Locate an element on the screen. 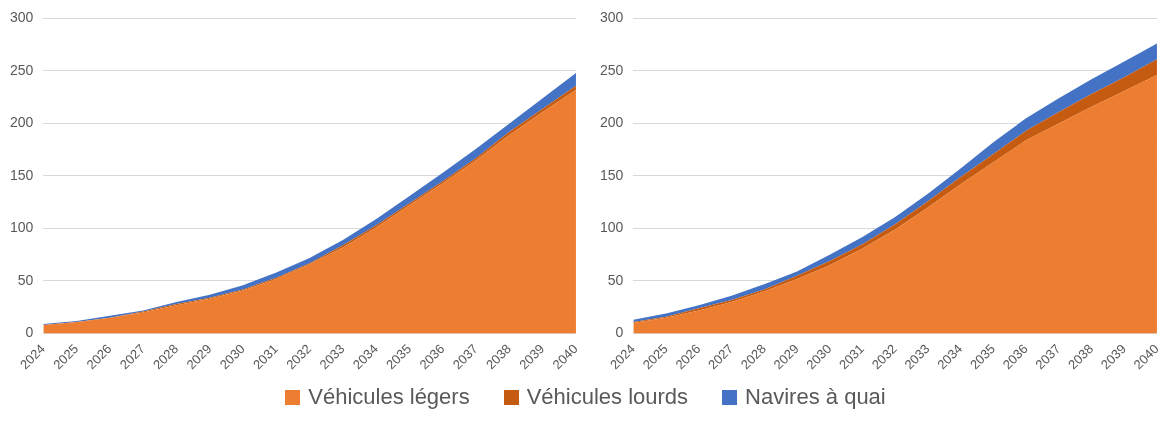 This screenshot has height=421, width=1171. legend-label: Véhicules lourds is located at coordinates (607, 397).